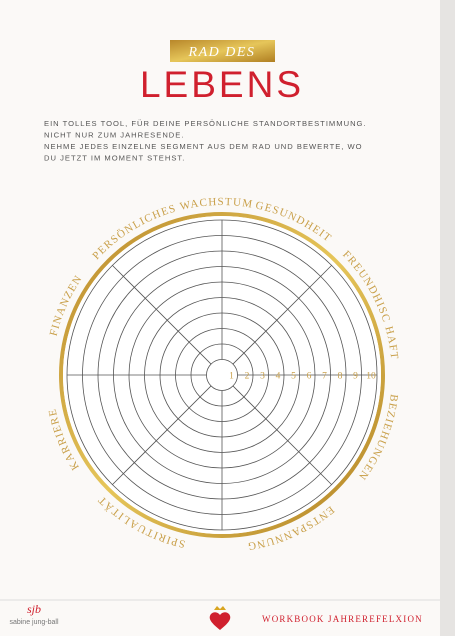  Describe the element at coordinates (262, 377) in the screenshot. I see `scale-number: 3` at that location.